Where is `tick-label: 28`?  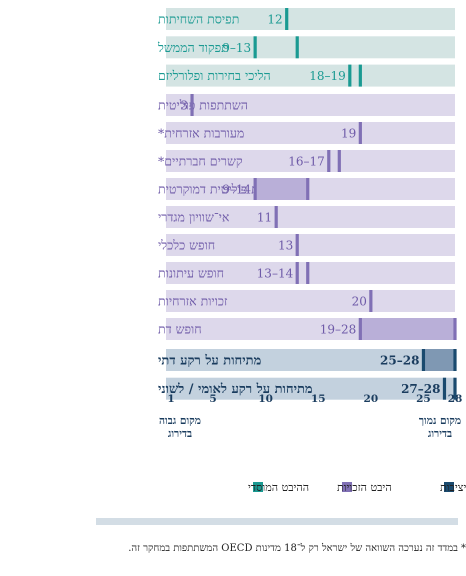
tick-label: 28 is located at coordinates (455, 399).